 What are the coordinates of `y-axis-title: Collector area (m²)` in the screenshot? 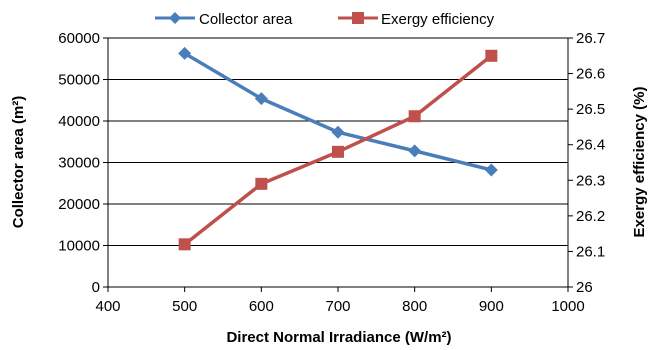 It's located at (18, 162).